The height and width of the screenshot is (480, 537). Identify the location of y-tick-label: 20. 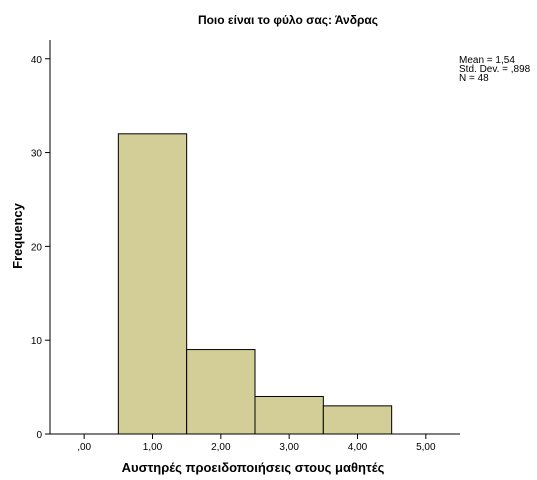
(37, 247).